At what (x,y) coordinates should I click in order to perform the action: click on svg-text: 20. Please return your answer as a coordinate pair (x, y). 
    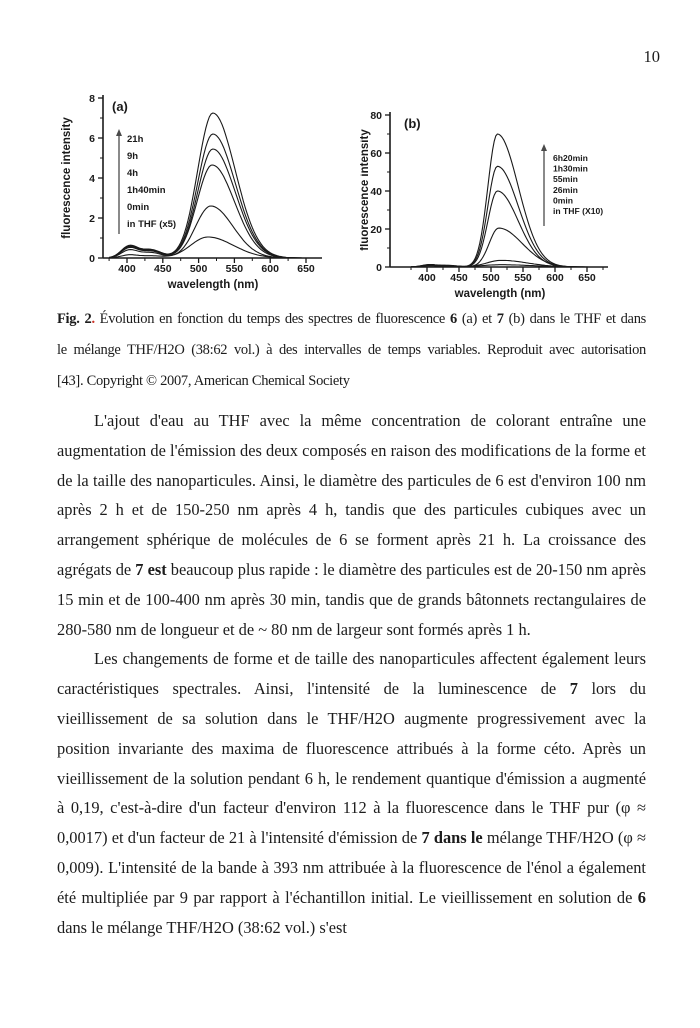
    Looking at the image, I should click on (376, 230).